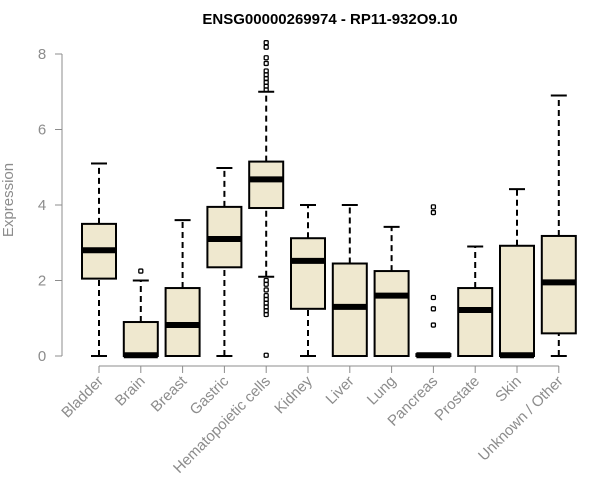 The width and height of the screenshot is (600, 500). I want to click on box-prostate, so click(475, 301).